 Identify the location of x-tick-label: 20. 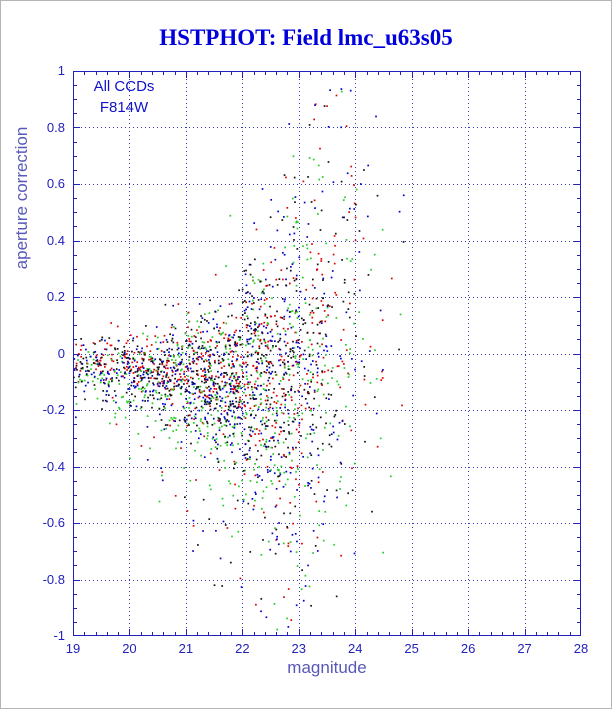
(129, 648).